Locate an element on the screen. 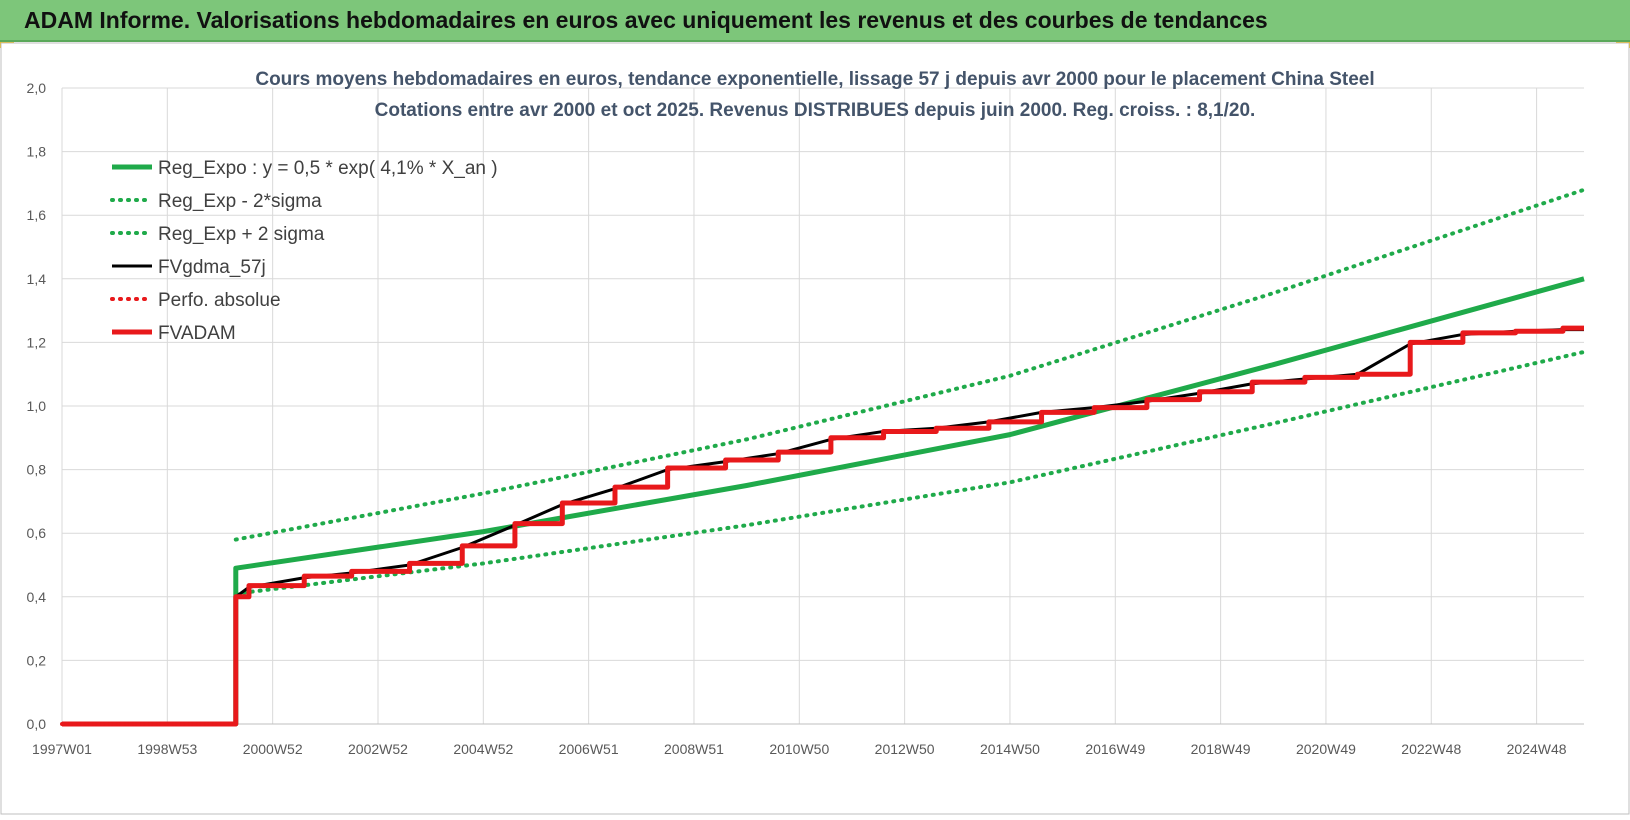 The height and width of the screenshot is (820, 1630). y-axis-ticks: 0,0 0,2 0,4 0,6 0,8 1,0 1,2 1,4 1,6 1,8 2,0 is located at coordinates (37, 406).